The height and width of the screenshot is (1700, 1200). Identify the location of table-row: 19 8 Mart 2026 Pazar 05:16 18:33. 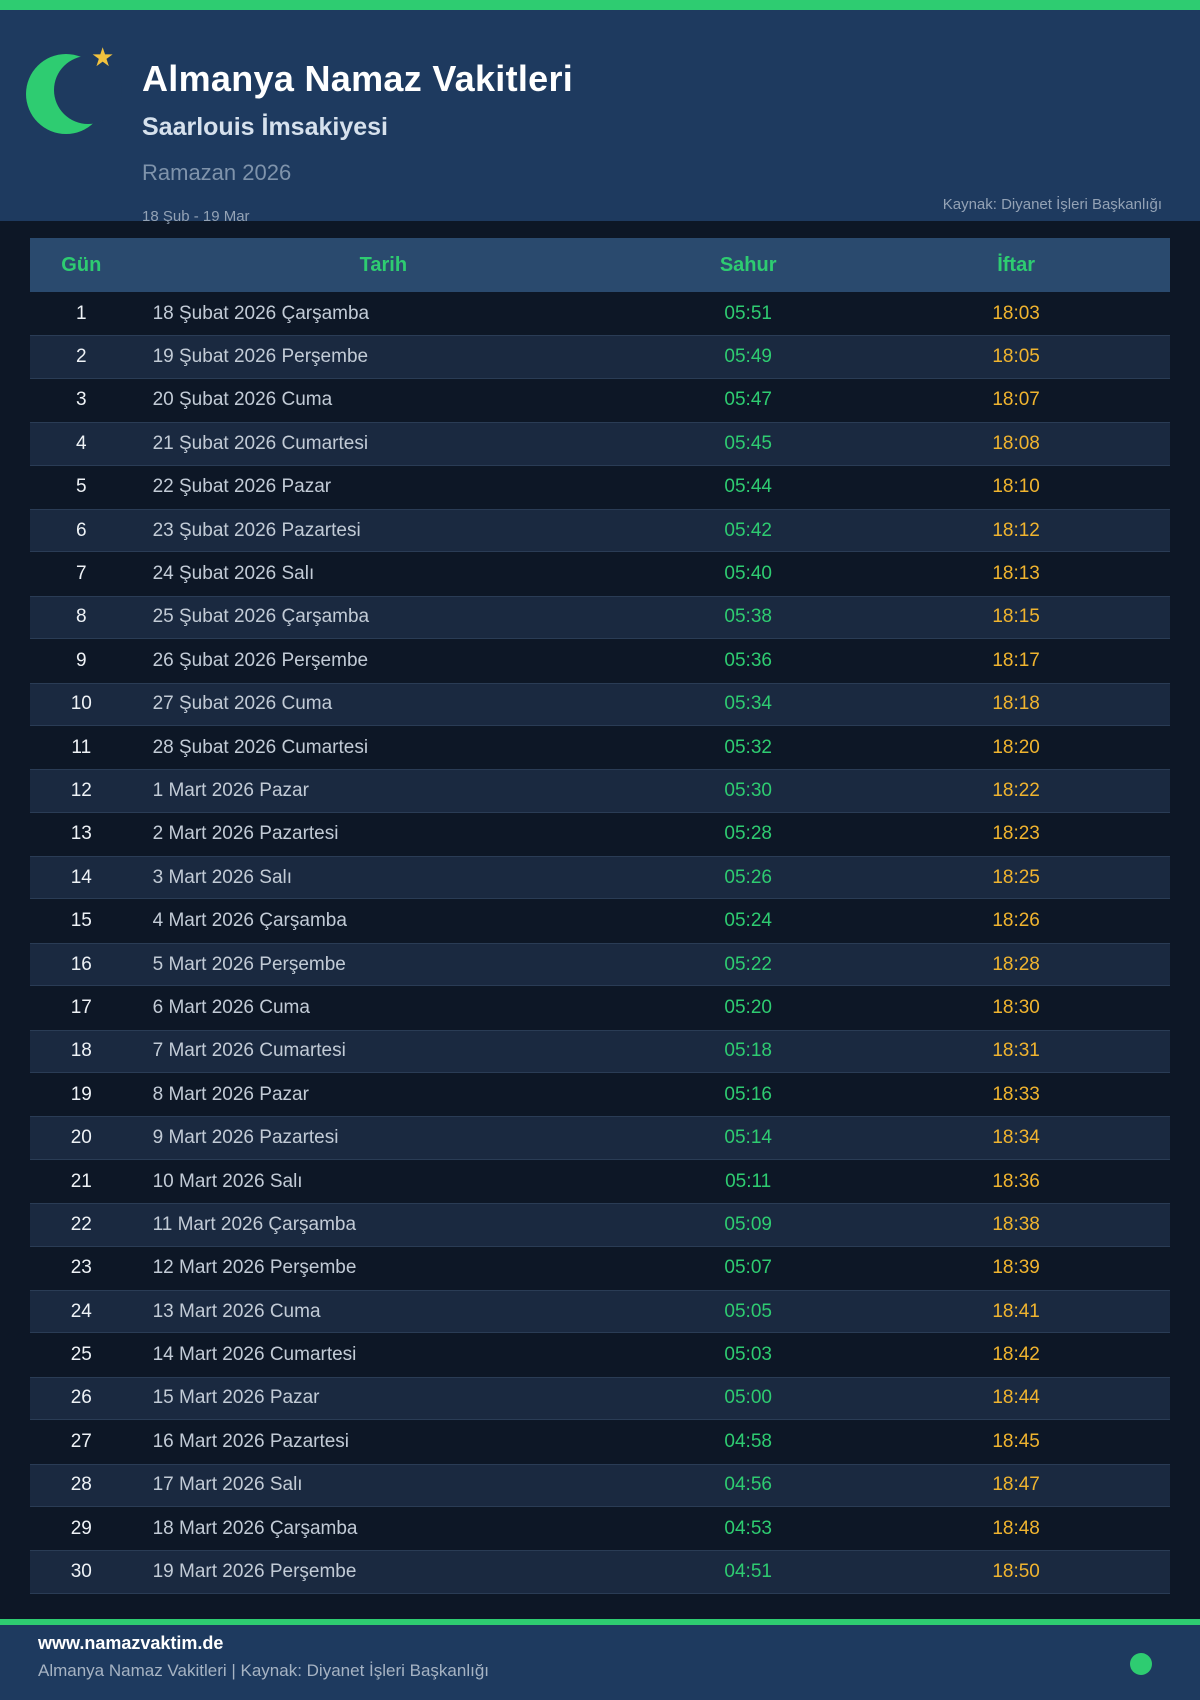
(600, 1094).